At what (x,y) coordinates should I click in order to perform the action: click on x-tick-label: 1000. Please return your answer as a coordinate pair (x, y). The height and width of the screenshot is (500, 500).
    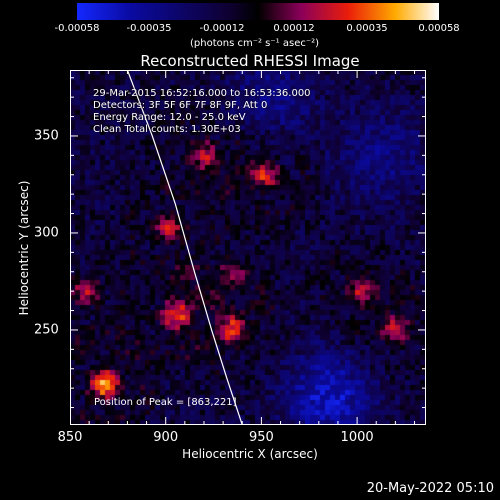
    Looking at the image, I should click on (357, 437).